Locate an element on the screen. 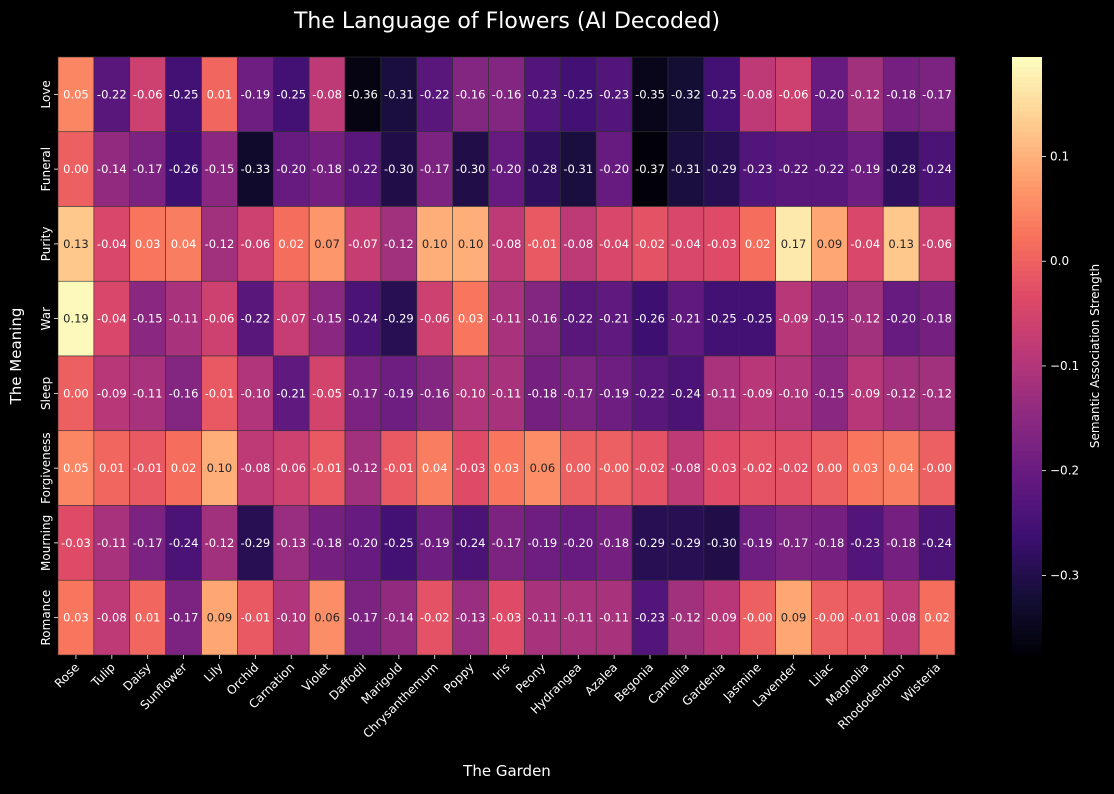  cell-value-label: 0.04 is located at coordinates (435, 468).